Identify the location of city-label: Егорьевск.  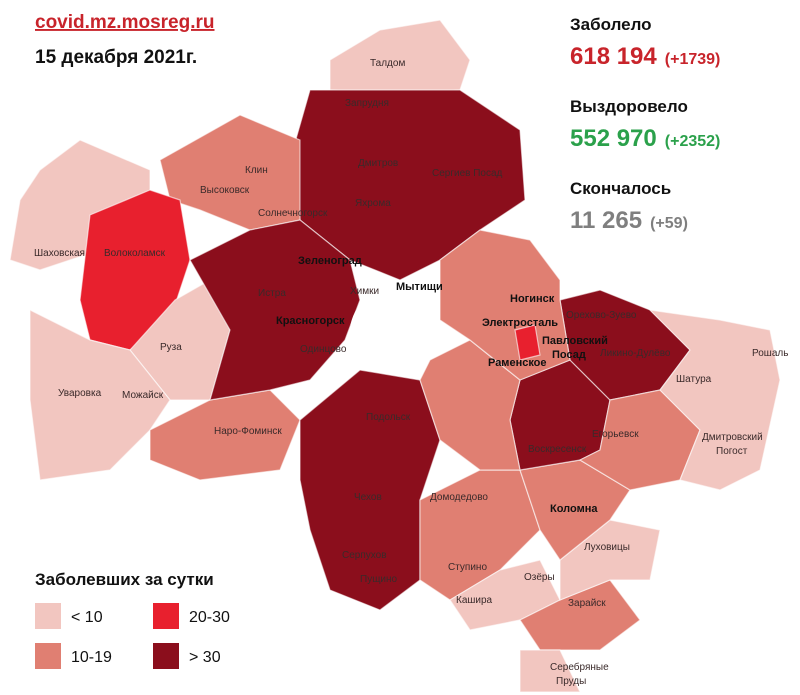
(615, 434).